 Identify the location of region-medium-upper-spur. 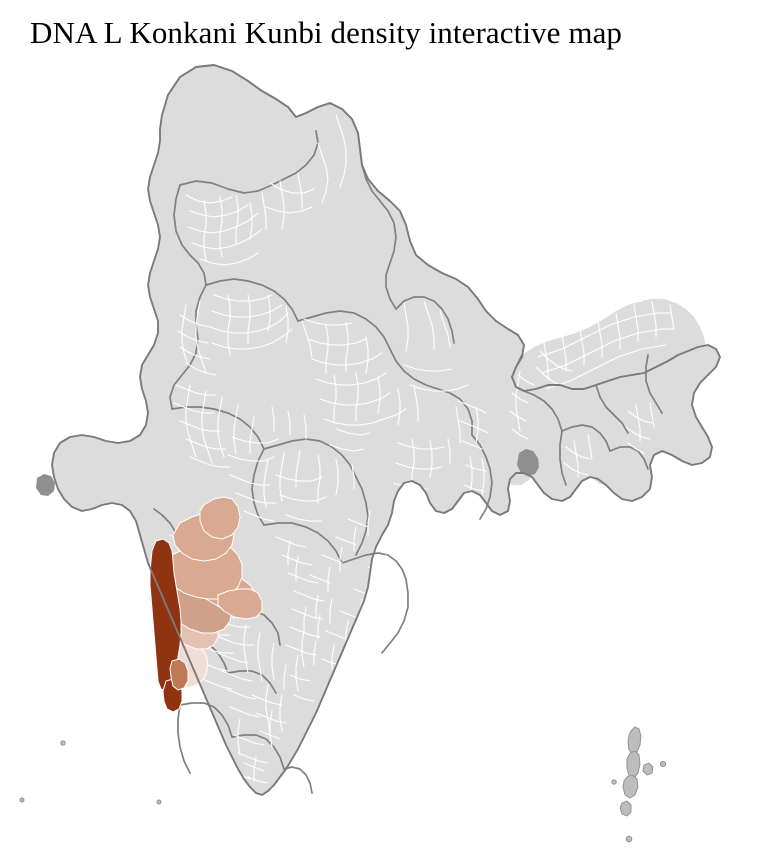
(220, 518).